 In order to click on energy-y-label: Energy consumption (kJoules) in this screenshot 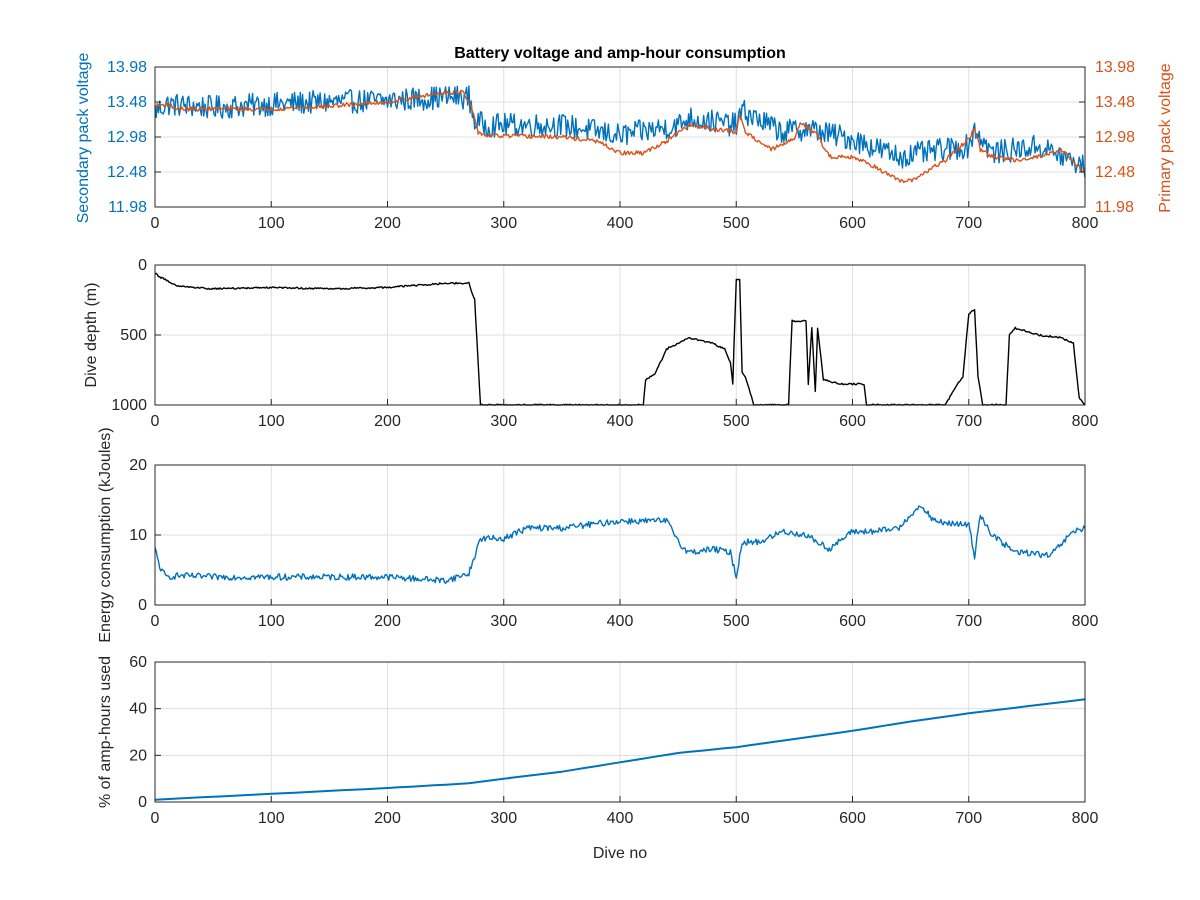, I will do `click(105, 534)`.